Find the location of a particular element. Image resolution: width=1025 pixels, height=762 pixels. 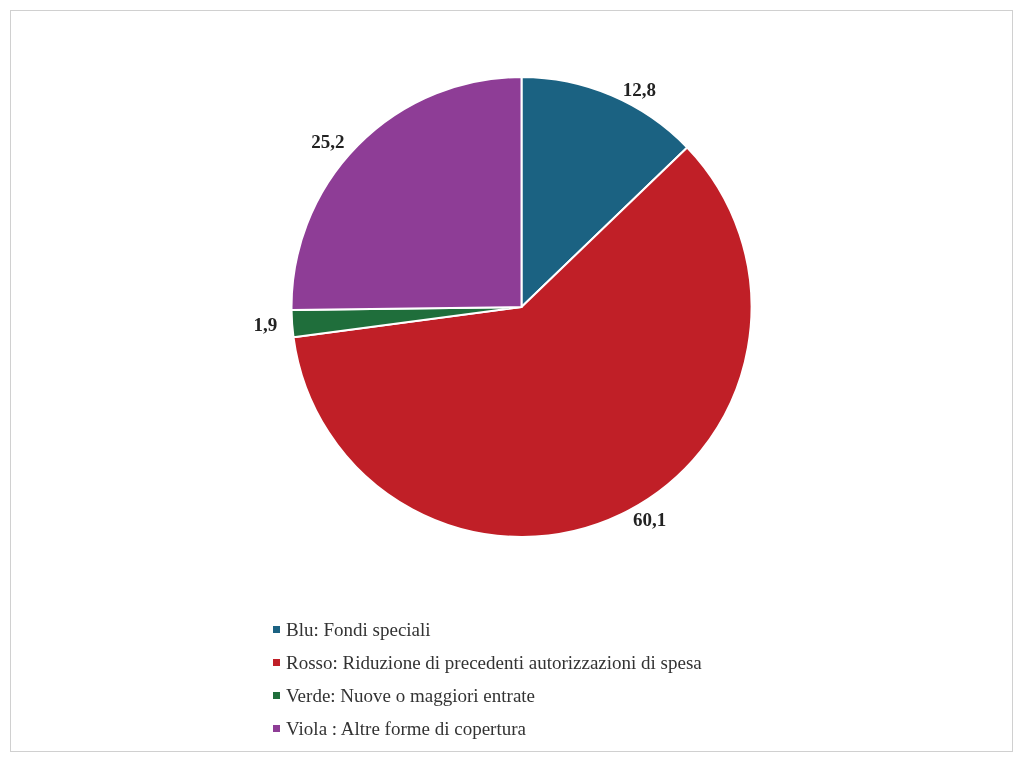

legend-label: Rosso: Riduzione di precedenti autorizzazioni di spesa is located at coordinates (494, 662).